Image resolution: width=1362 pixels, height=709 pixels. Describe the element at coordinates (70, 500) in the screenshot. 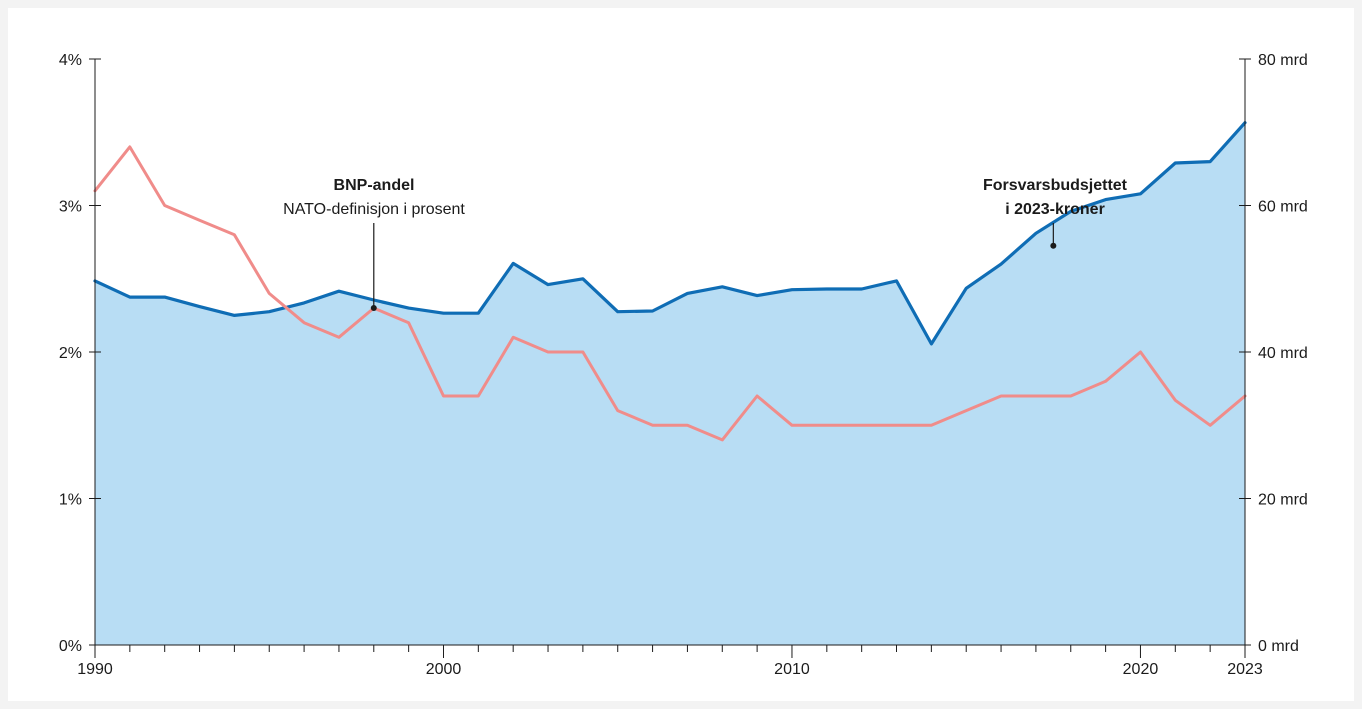

I see `y-left-tick-label: 1%` at that location.